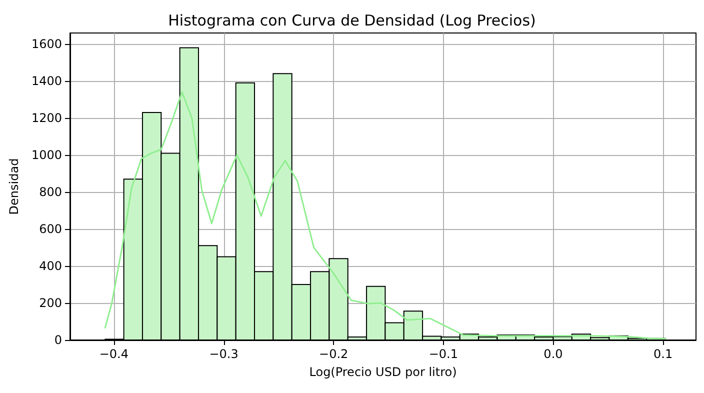 The height and width of the screenshot is (393, 704). I want to click on y-tick-label: 1200, so click(46, 118).